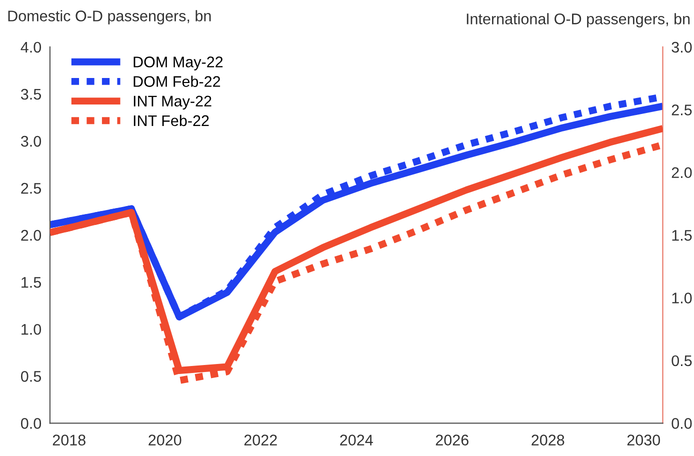 This screenshot has height=456, width=694. I want to click on y-tick-label: 3.0, so click(31, 141).